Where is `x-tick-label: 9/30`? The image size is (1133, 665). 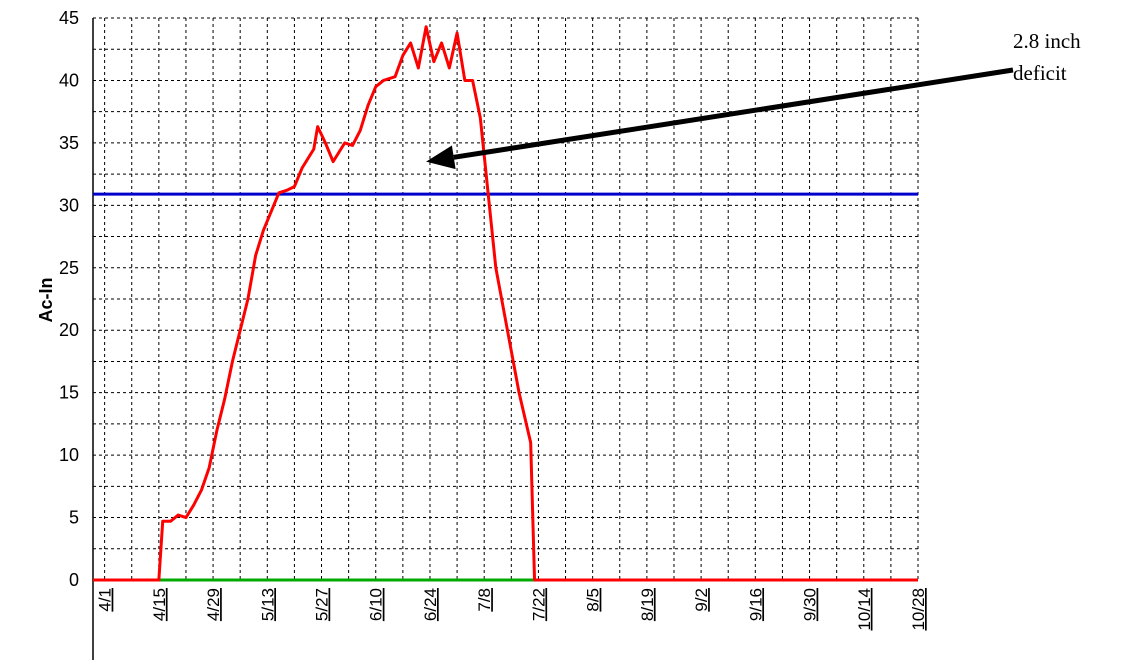 x-tick-label: 9/30 is located at coordinates (810, 604).